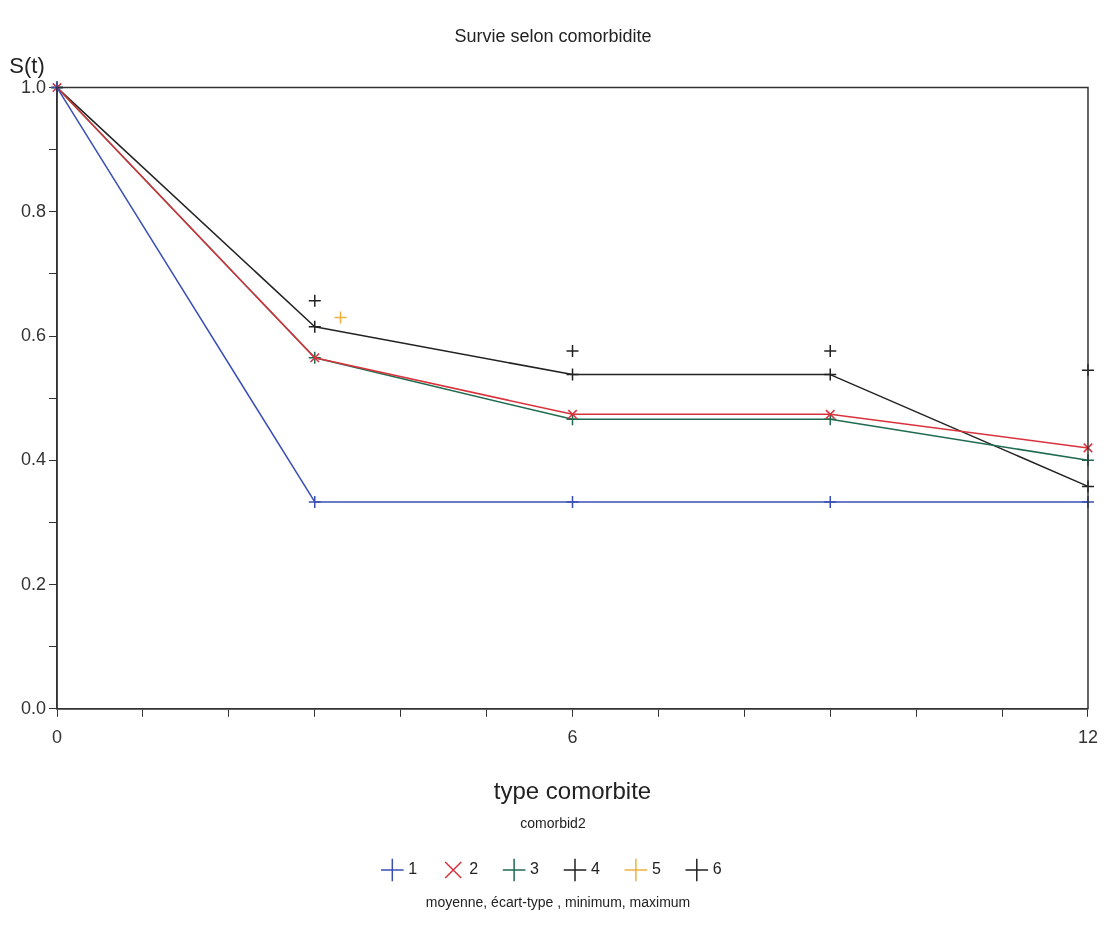  I want to click on legend-title: comorbid2, so click(553, 823).